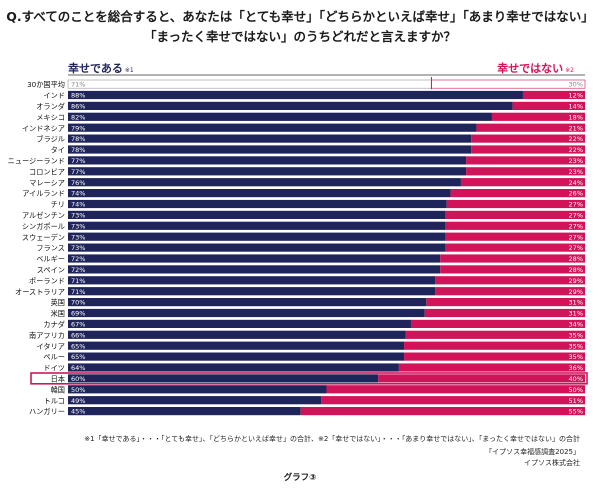 Image resolution: width=600 pixels, height=492 pixels. Describe the element at coordinates (43, 237) in the screenshot. I see `category-label: スウェーデン` at that location.